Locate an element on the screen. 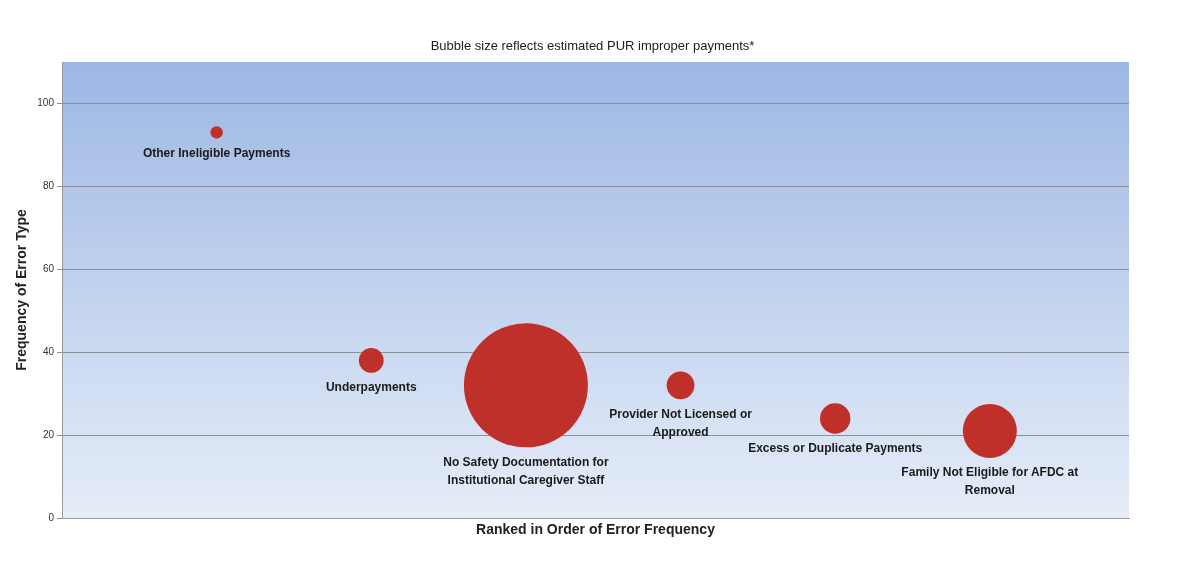 This screenshot has height=580, width=1191. chart-title: Bubble size reflects estimated PUR improper payments* is located at coordinates (592, 45).